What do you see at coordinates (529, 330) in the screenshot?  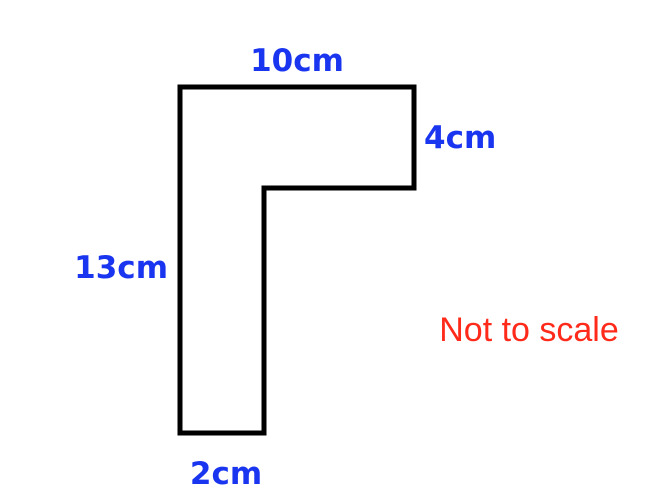 I see `not-to-scale-note: Not to scale` at bounding box center [529, 330].